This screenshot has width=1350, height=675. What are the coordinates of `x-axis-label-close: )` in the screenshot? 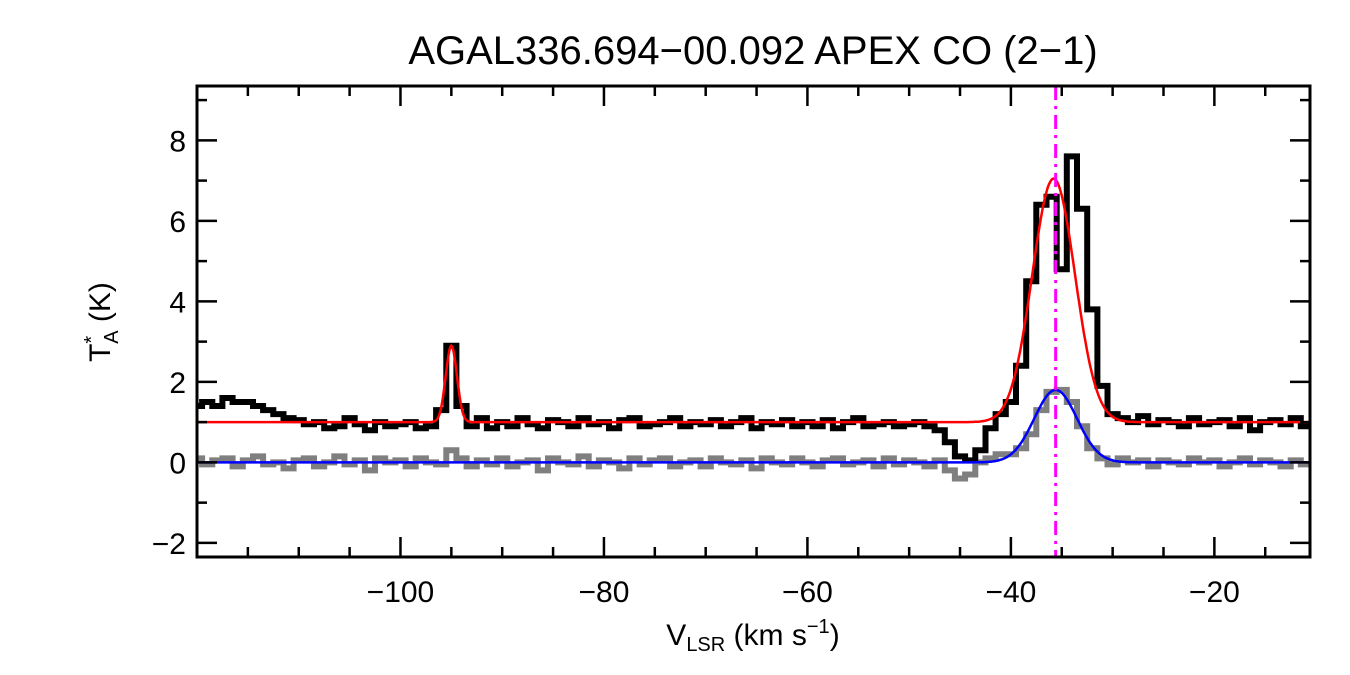 It's located at (835, 635).